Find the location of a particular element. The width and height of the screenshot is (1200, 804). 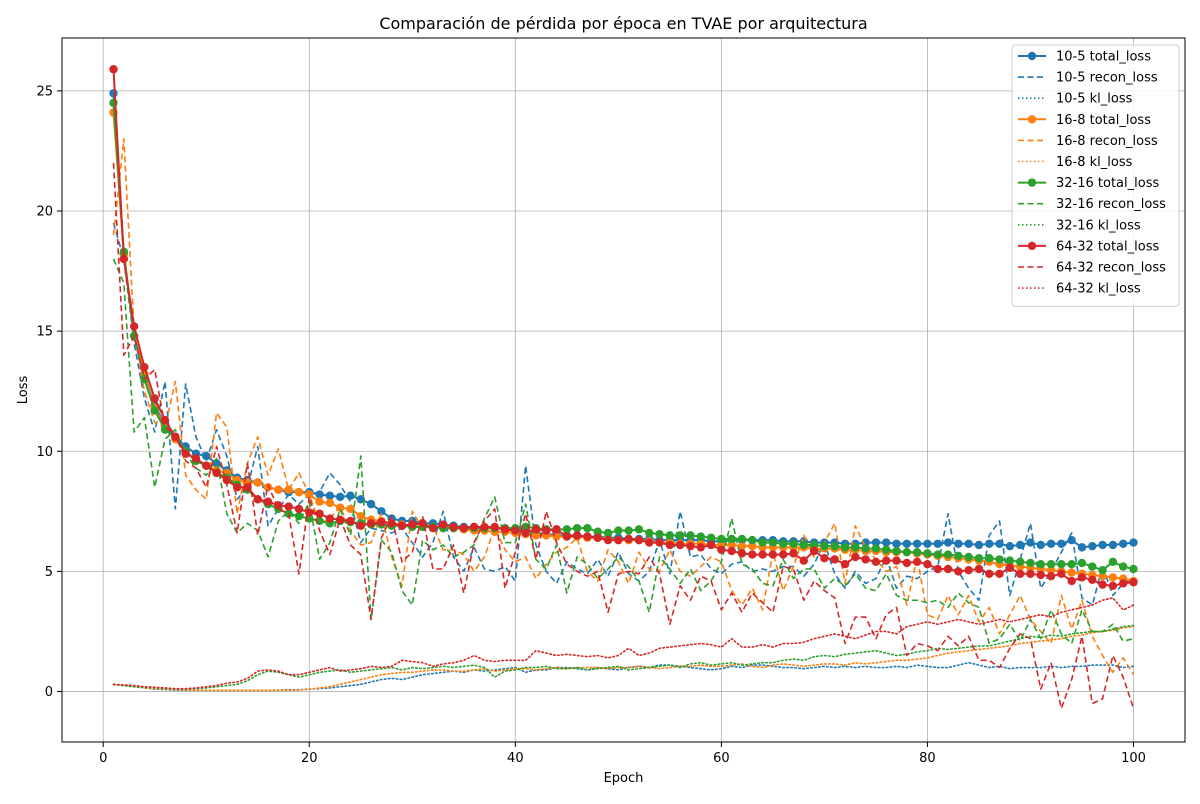

y-tick-label: 20 is located at coordinates (44, 211).